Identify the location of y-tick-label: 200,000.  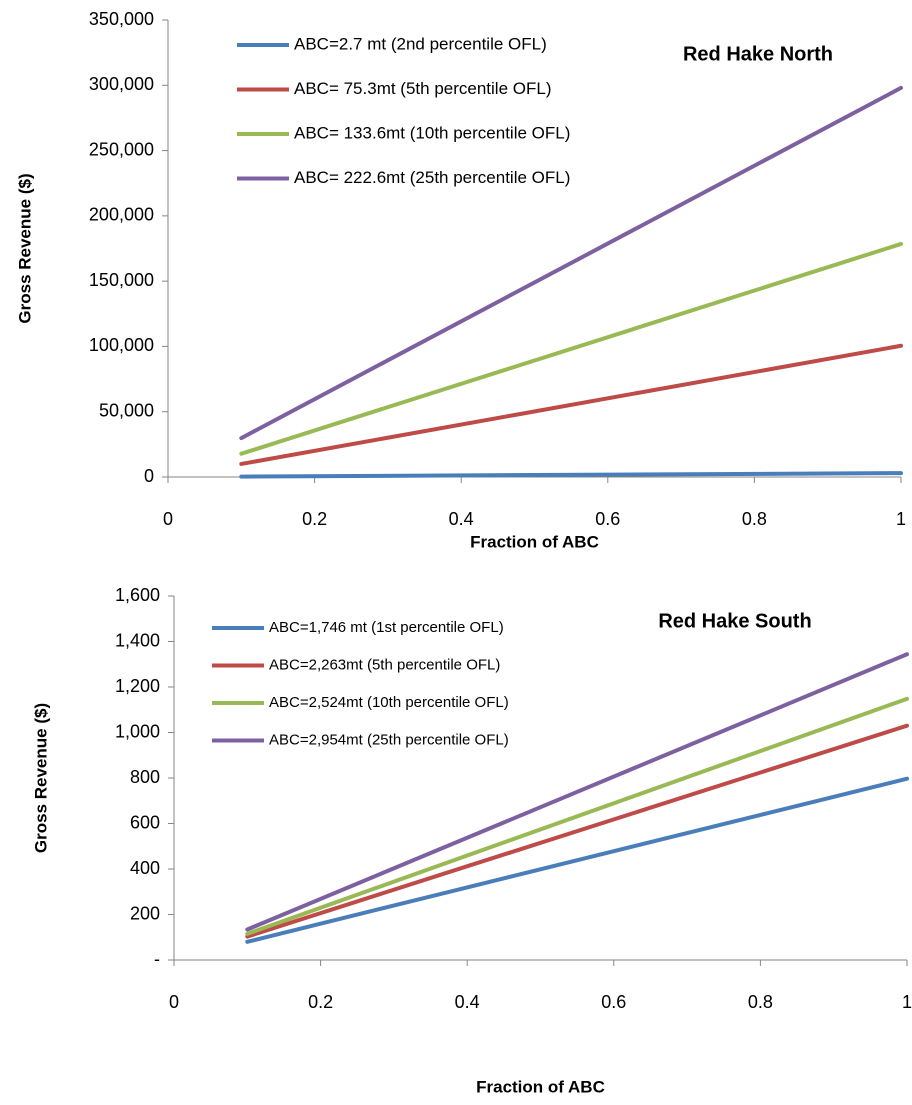
(121, 215).